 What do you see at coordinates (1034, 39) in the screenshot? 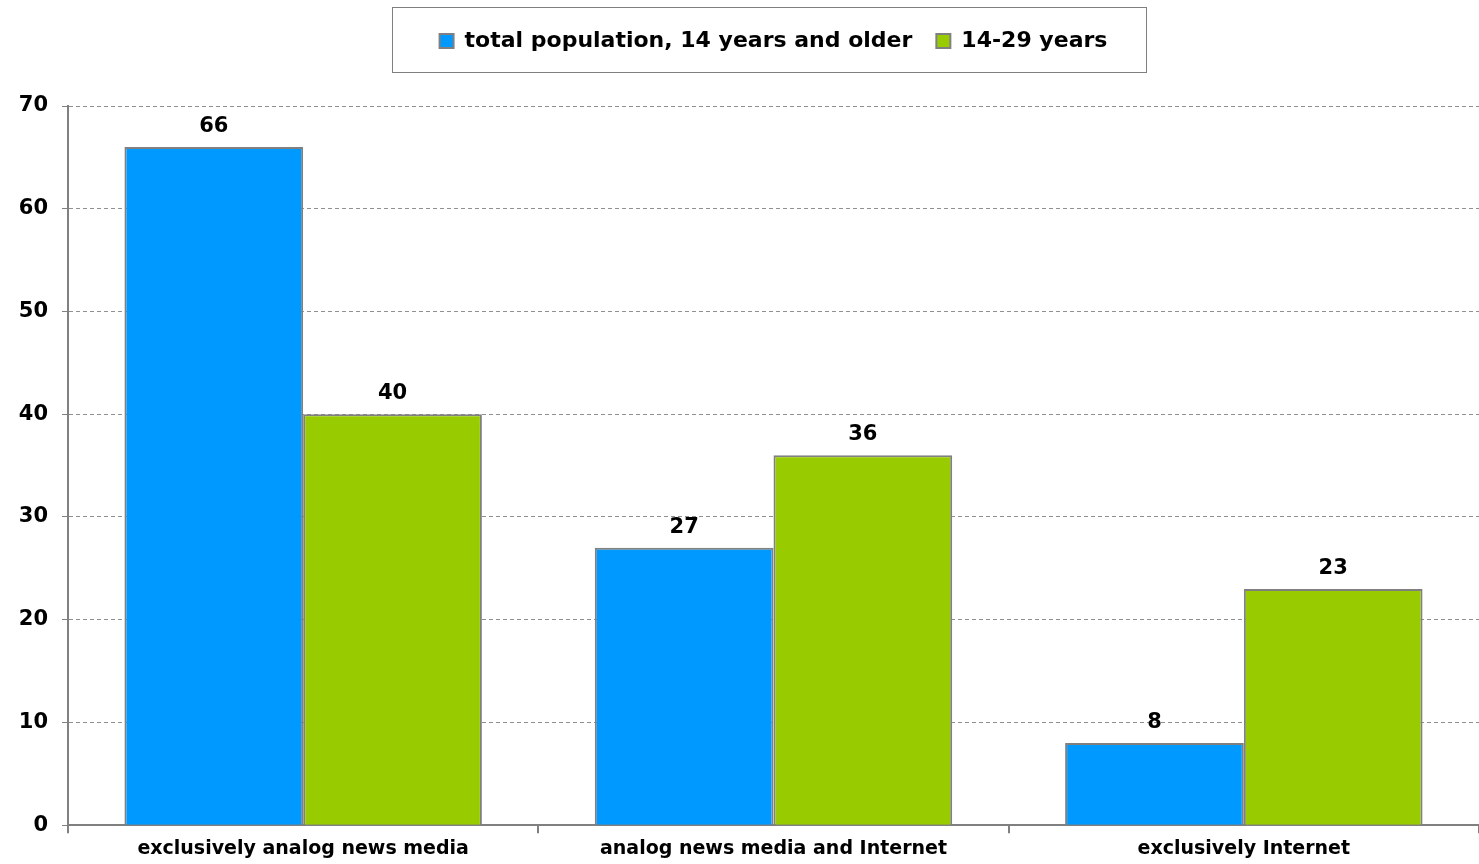
I see `legend-label: 14-29 years` at bounding box center [1034, 39].